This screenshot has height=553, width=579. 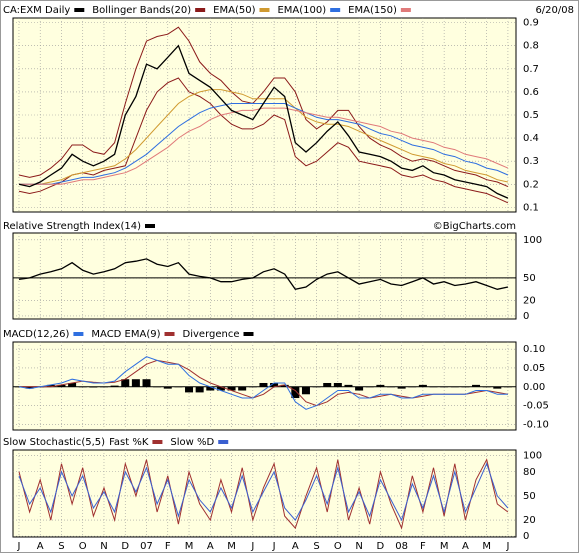 What do you see at coordinates (531, 138) in the screenshot?
I see `y-tick-label: 0.4` at bounding box center [531, 138].